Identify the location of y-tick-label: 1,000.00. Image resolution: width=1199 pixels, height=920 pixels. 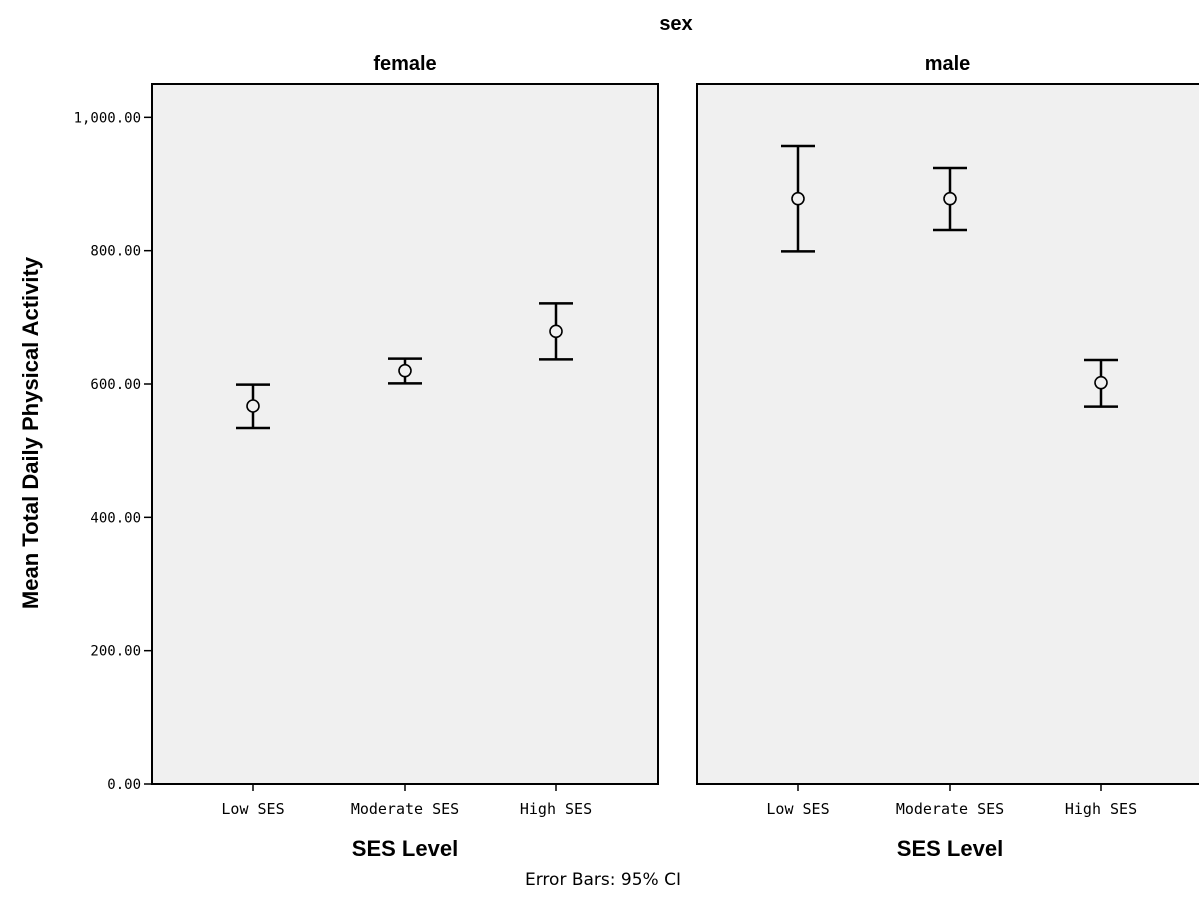
(107, 118).